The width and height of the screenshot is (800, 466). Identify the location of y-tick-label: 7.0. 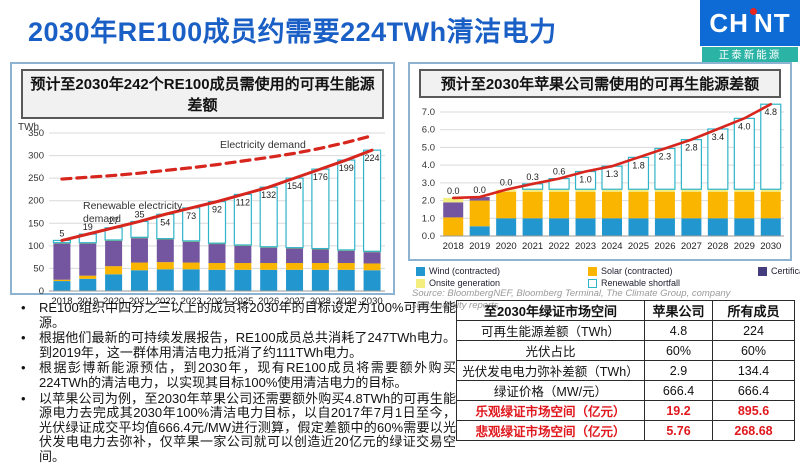
(428, 112).